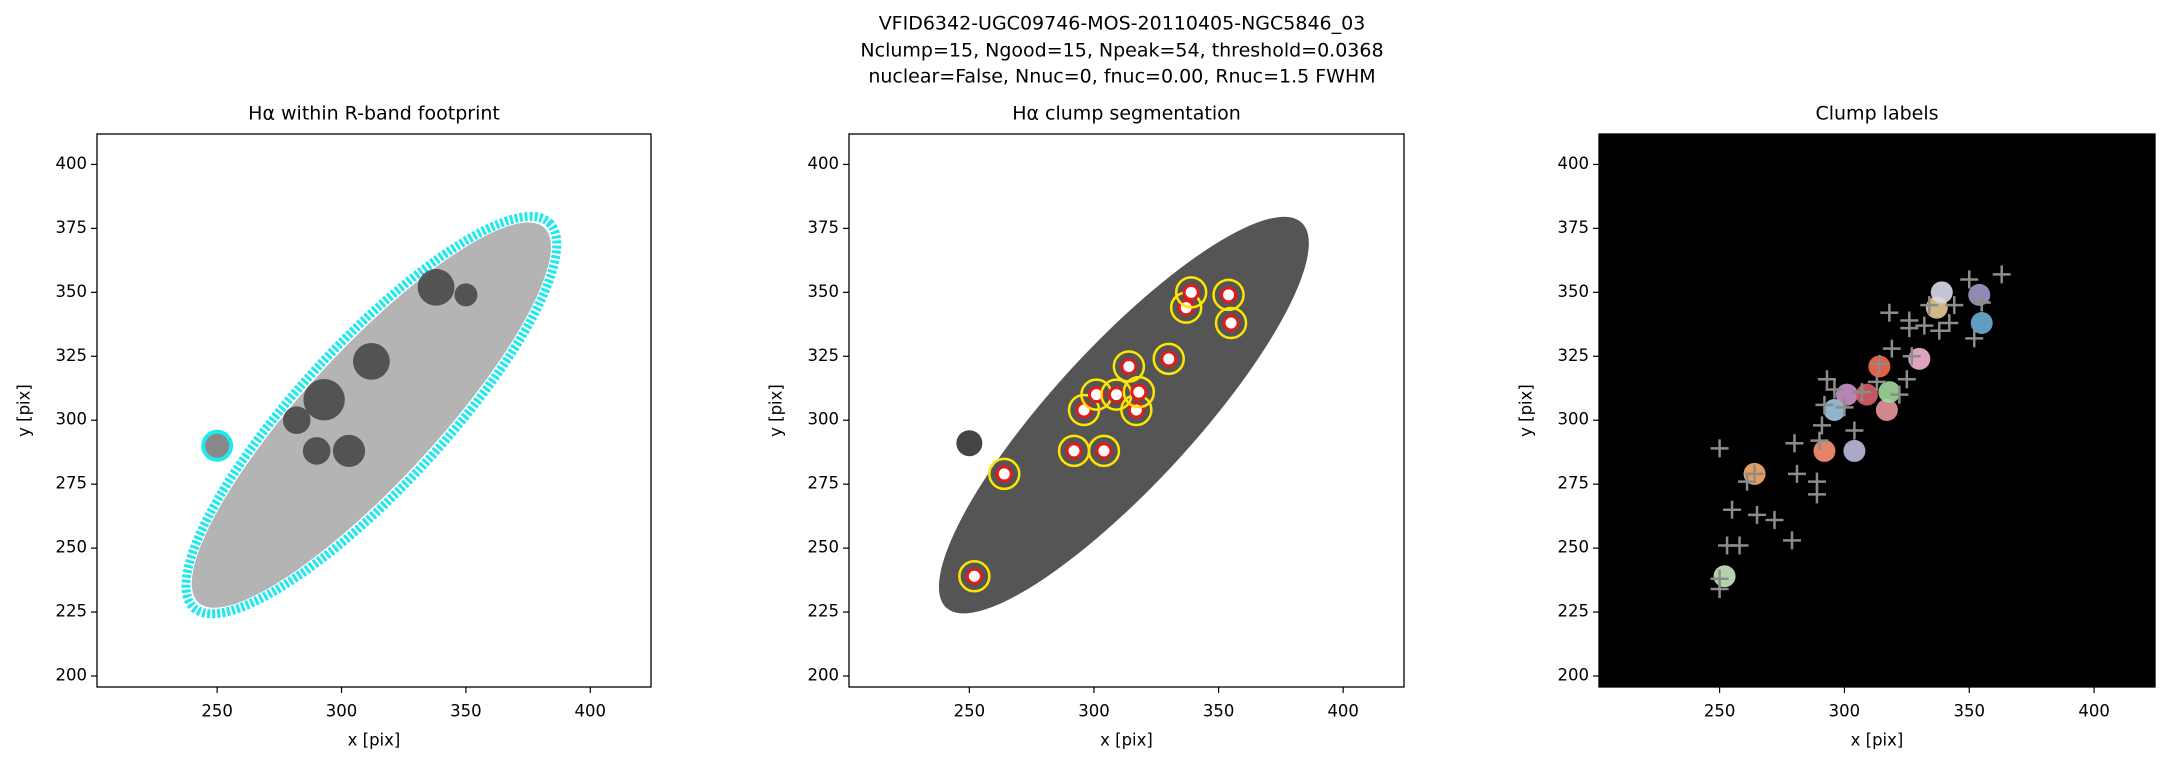 This screenshot has width=2168, height=771. What do you see at coordinates (1126, 114) in the screenshot?
I see `axes-title: Hα clump segmentation` at bounding box center [1126, 114].